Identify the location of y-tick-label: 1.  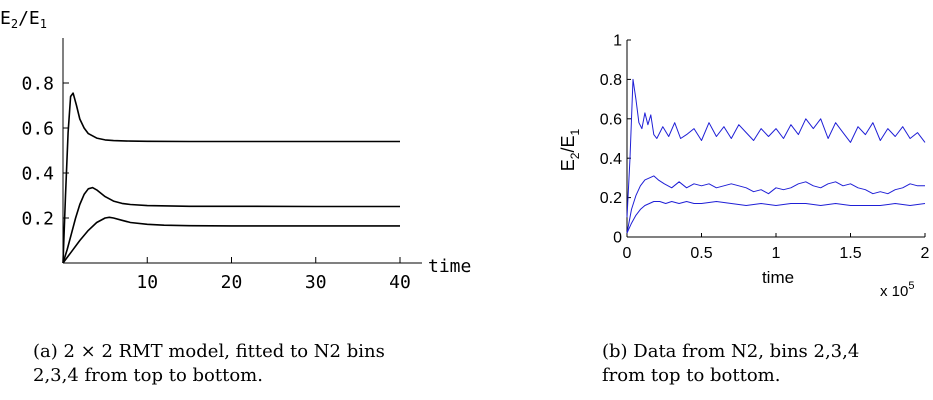
(617, 41).